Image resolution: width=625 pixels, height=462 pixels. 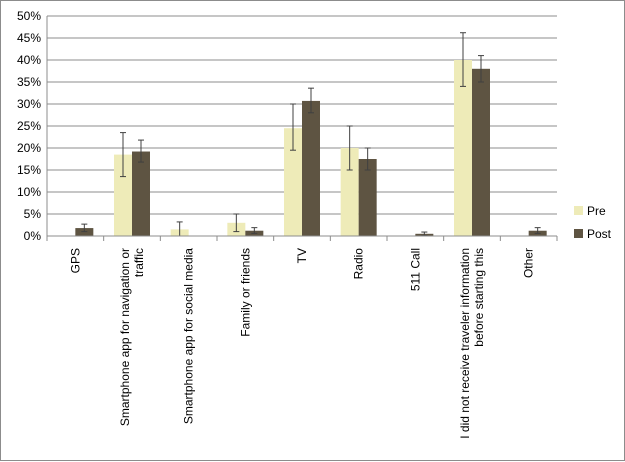 What do you see at coordinates (29, 192) in the screenshot?
I see `y-tick-label: 10%` at bounding box center [29, 192].